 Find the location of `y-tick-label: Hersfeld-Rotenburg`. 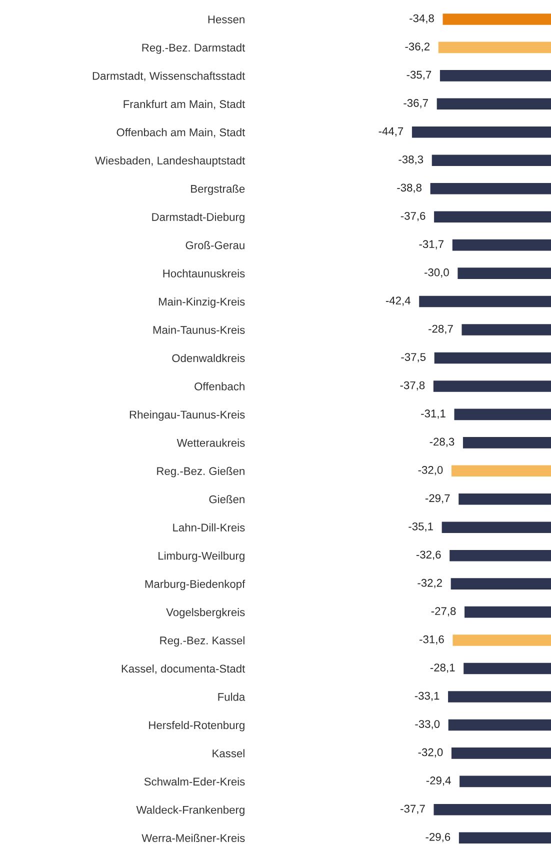

y-tick-label: Hersfeld-Rotenburg is located at coordinates (196, 726).